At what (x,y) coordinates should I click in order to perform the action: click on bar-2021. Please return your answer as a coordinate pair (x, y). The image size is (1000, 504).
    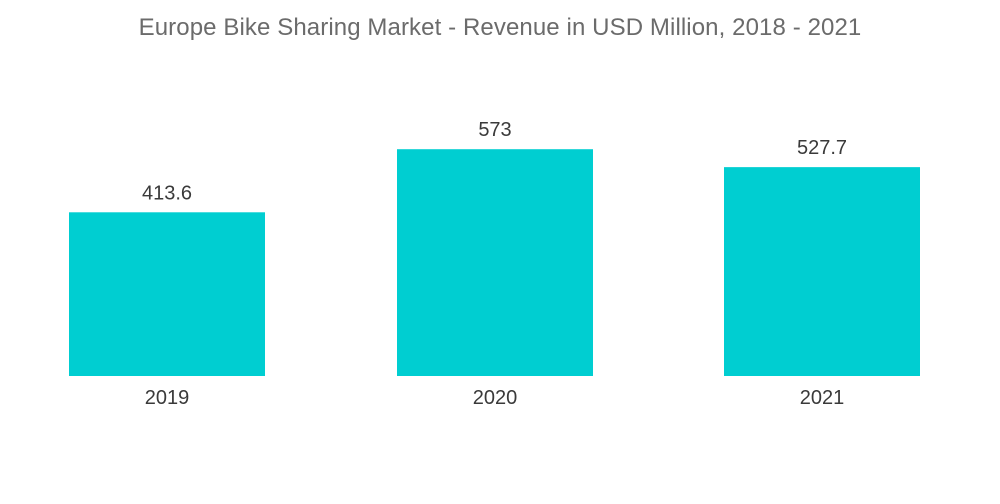
    Looking at the image, I should click on (822, 271).